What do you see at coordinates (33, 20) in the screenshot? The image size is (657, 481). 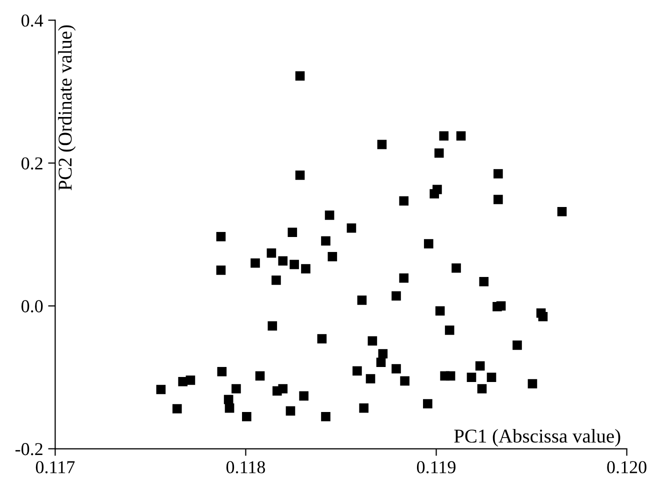 I see `y-tick-label: 0.4` at bounding box center [33, 20].